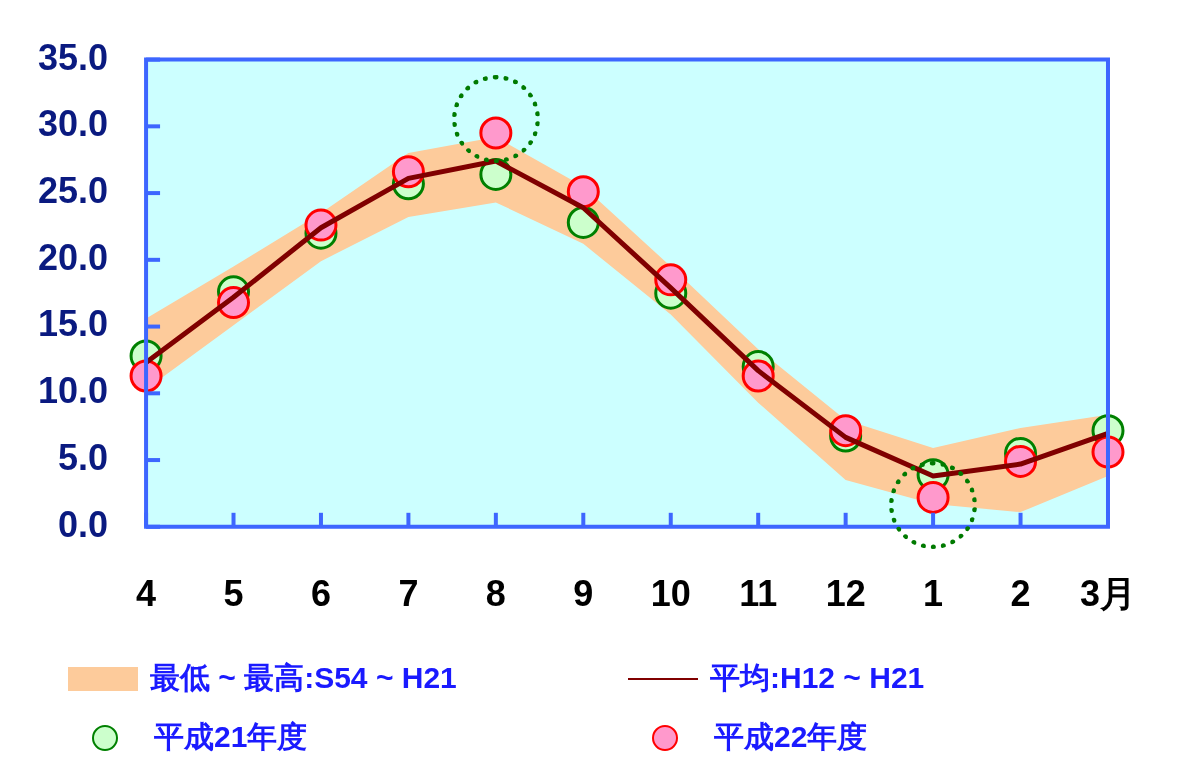  What do you see at coordinates (83, 524) in the screenshot?
I see `y-tick-label: 0.0` at bounding box center [83, 524].